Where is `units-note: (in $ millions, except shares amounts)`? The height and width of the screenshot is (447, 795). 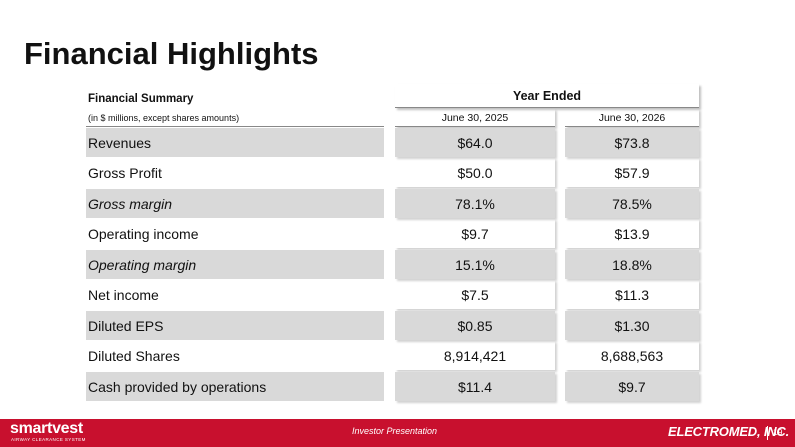
units-note: (in $ millions, except shares amounts) is located at coordinates (235, 118).